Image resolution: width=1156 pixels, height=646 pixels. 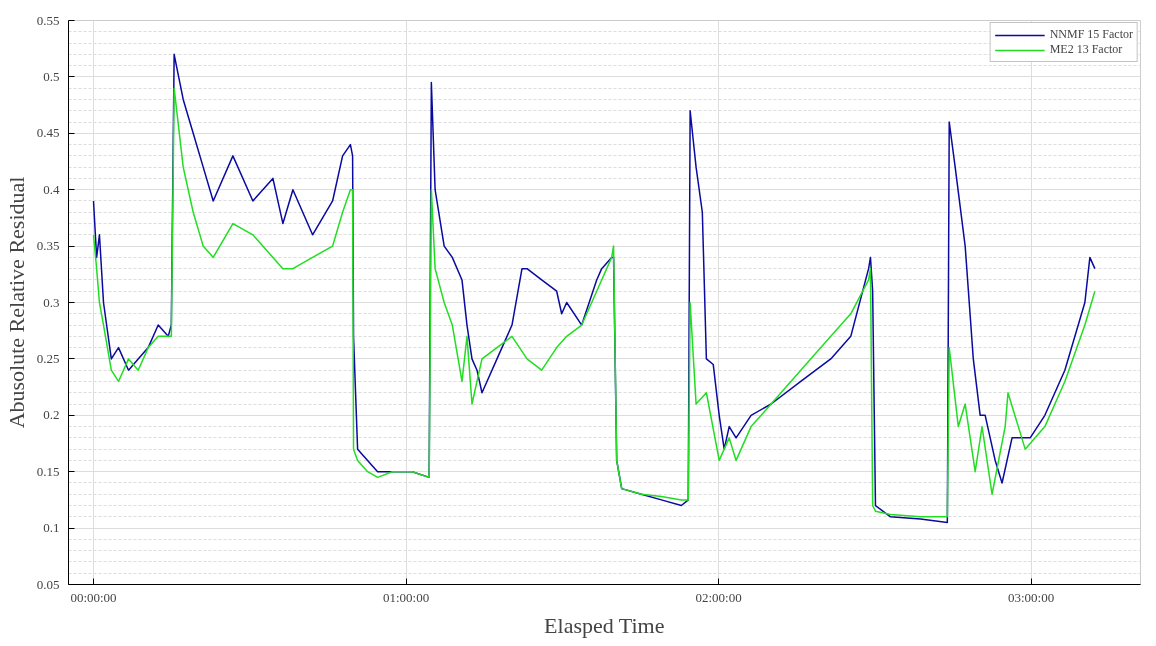 What do you see at coordinates (718, 597) in the screenshot?
I see `x-tick-label: 02:00:00` at bounding box center [718, 597].